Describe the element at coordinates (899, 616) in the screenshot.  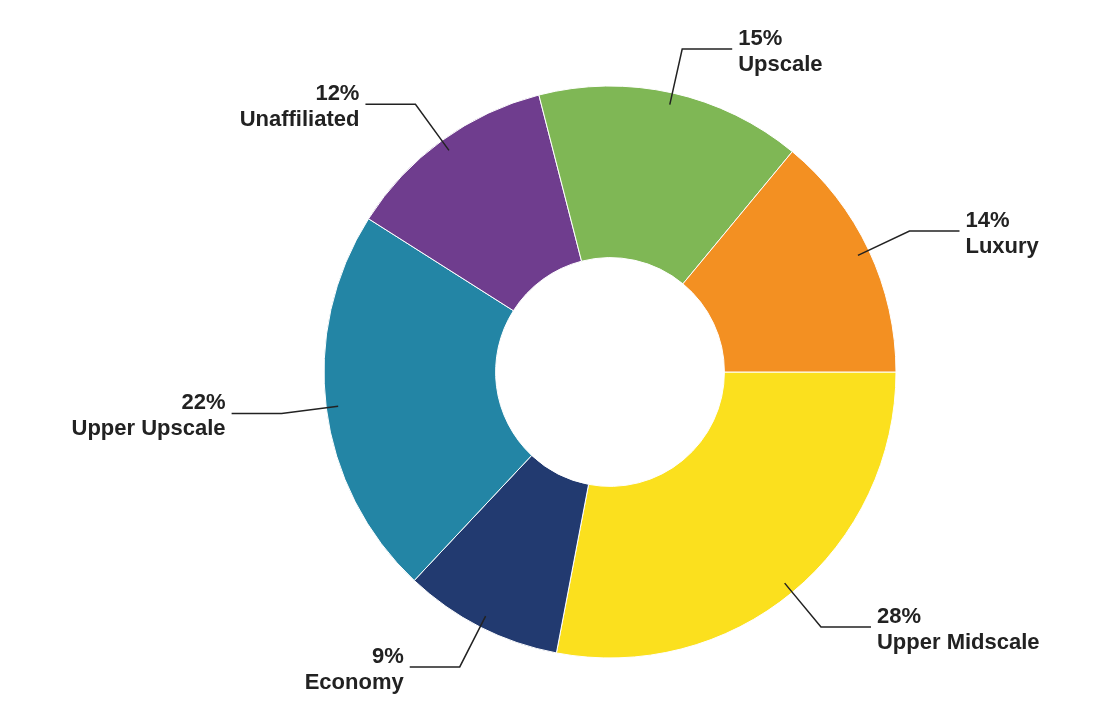
I see `data-label: 28%` at that location.